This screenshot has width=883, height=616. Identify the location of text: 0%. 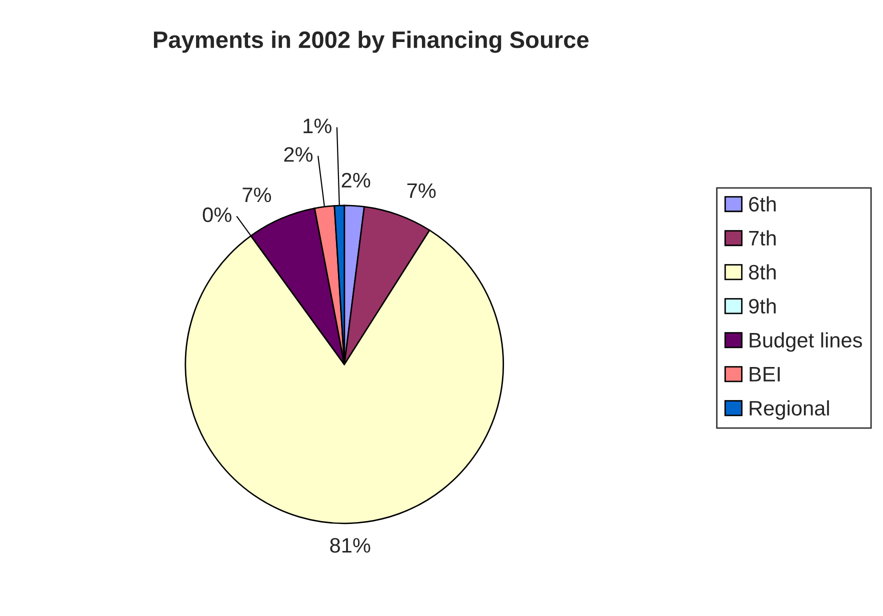
(217, 214).